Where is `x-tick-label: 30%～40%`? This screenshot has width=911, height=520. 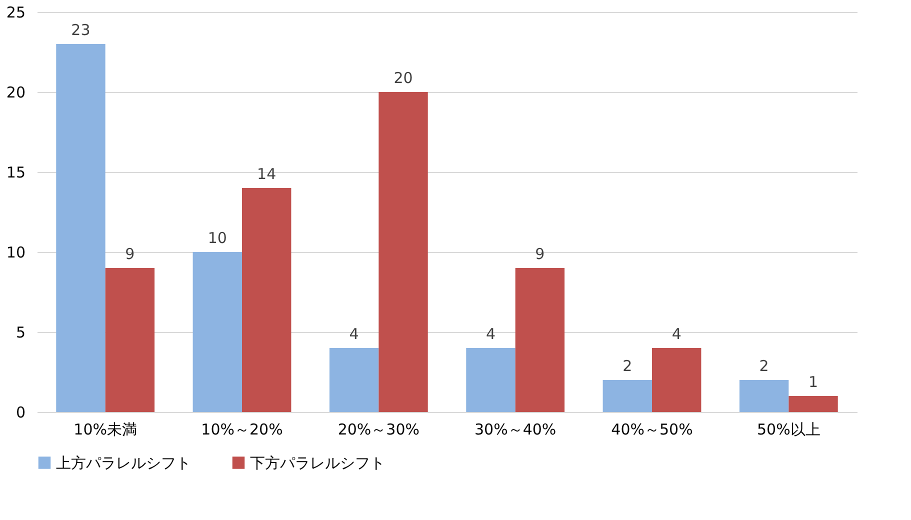
x-tick-label: 30%～40% is located at coordinates (515, 429).